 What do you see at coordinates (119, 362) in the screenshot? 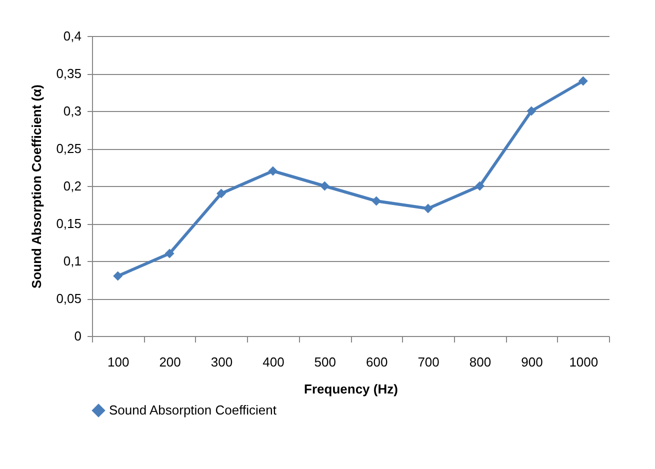
I see `x-tick-label: 100` at bounding box center [119, 362].